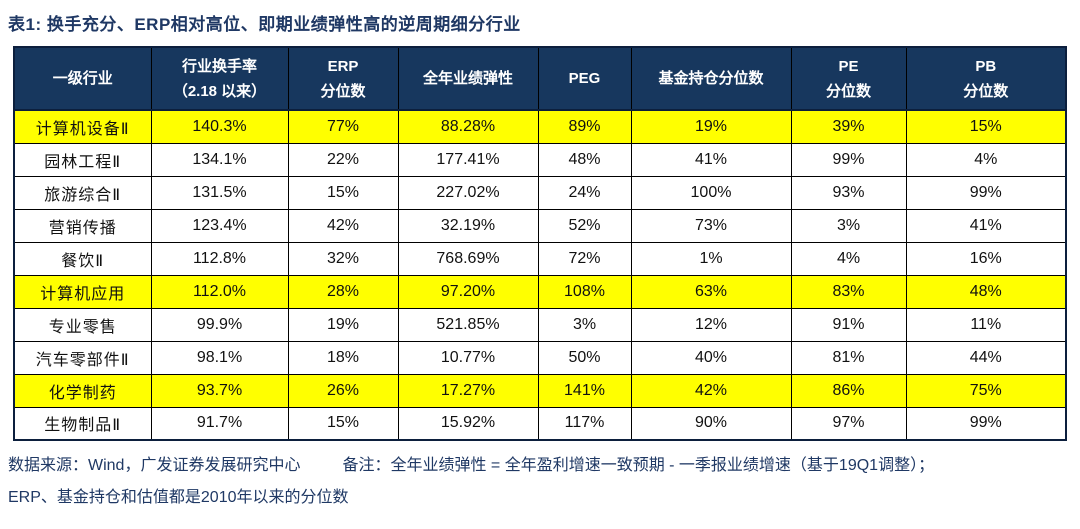 The height and width of the screenshot is (529, 1080). I want to click on table-row: 餐饮Ⅱ 112.8% 32% 768.69% 72% 1% 4% 16%, so click(540, 258).